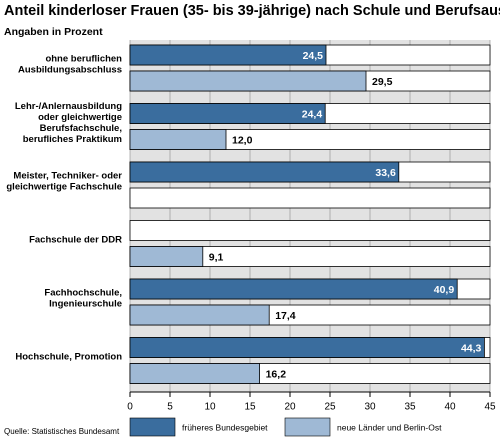 This screenshot has width=500, height=446. I want to click on legend-label: früheres Bundesgebiet, so click(225, 427).